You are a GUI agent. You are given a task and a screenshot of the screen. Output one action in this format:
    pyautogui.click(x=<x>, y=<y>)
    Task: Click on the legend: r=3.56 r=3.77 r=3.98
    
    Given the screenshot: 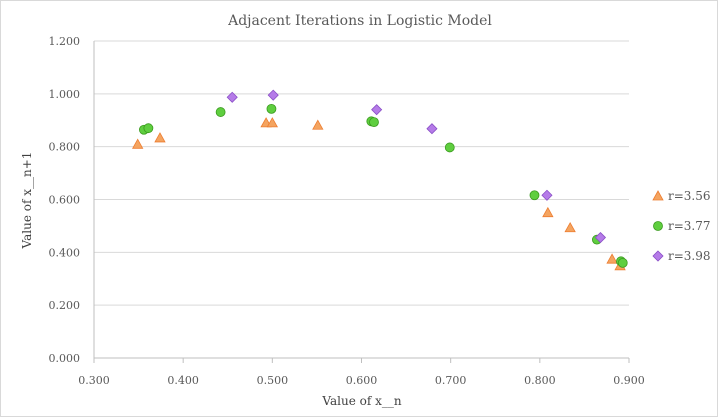 What is the action you would take?
    pyautogui.click(x=681, y=226)
    